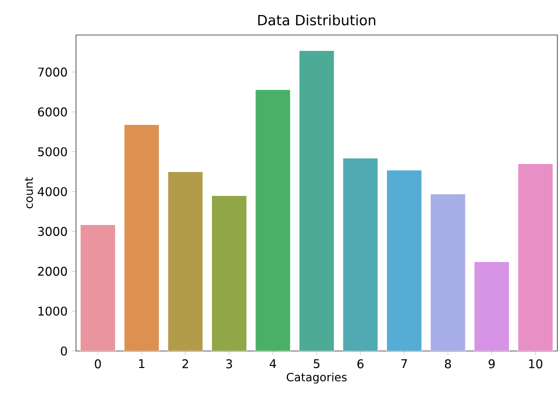 Image resolution: width=560 pixels, height=401 pixels. Describe the element at coordinates (52, 151) in the screenshot. I see `y-tick-label: 5000` at that location.